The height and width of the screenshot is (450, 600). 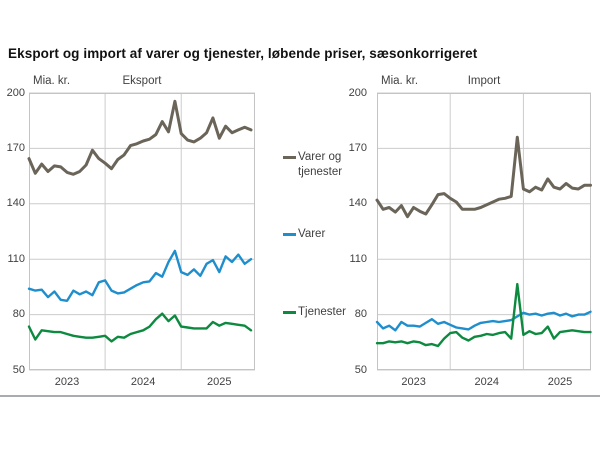 What do you see at coordinates (52, 81) in the screenshot?
I see `export-unit-label: Mia. kr.` at bounding box center [52, 81].